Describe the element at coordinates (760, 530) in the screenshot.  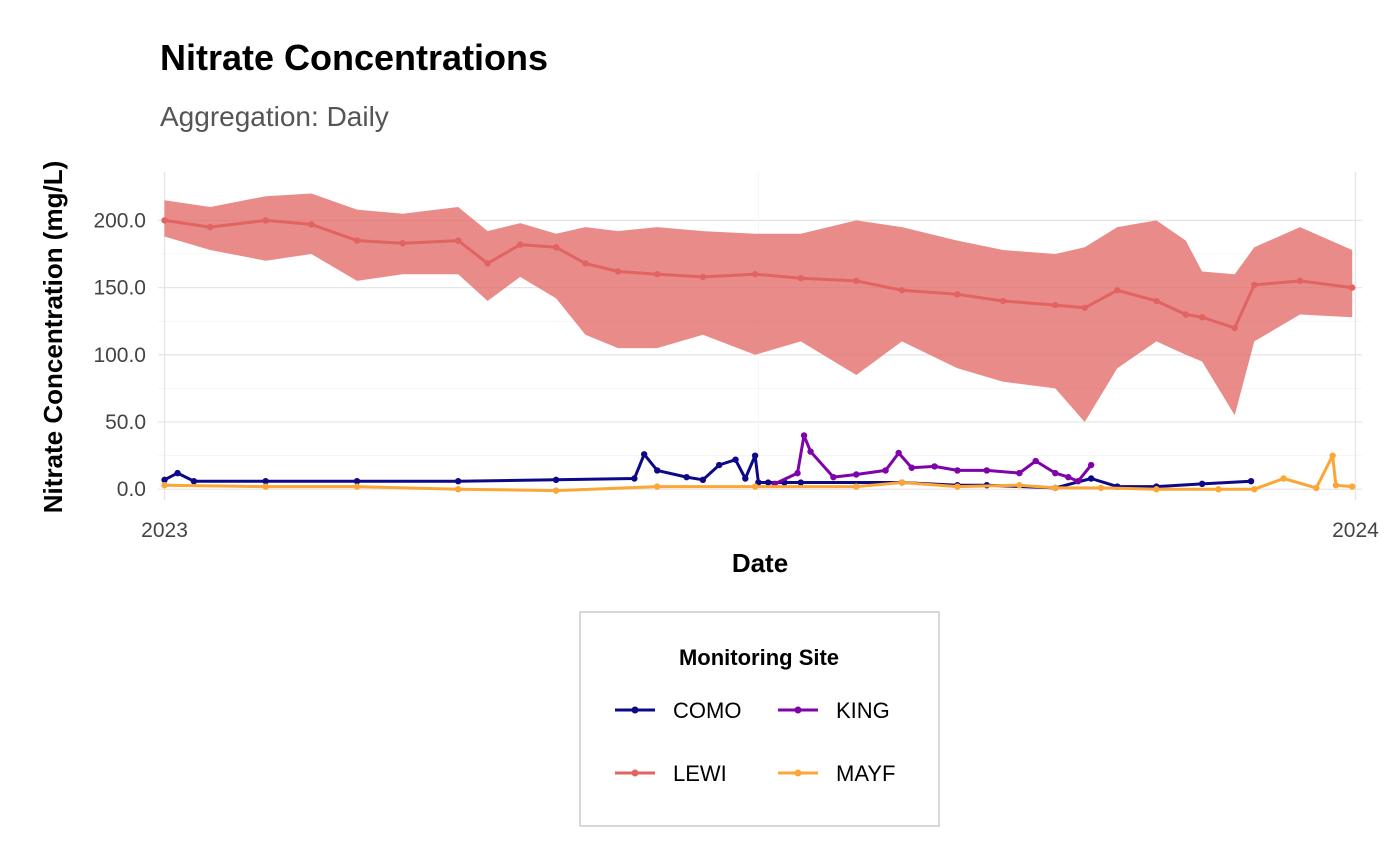
I see `x-axis-ticks: 2023 2024` at that location.